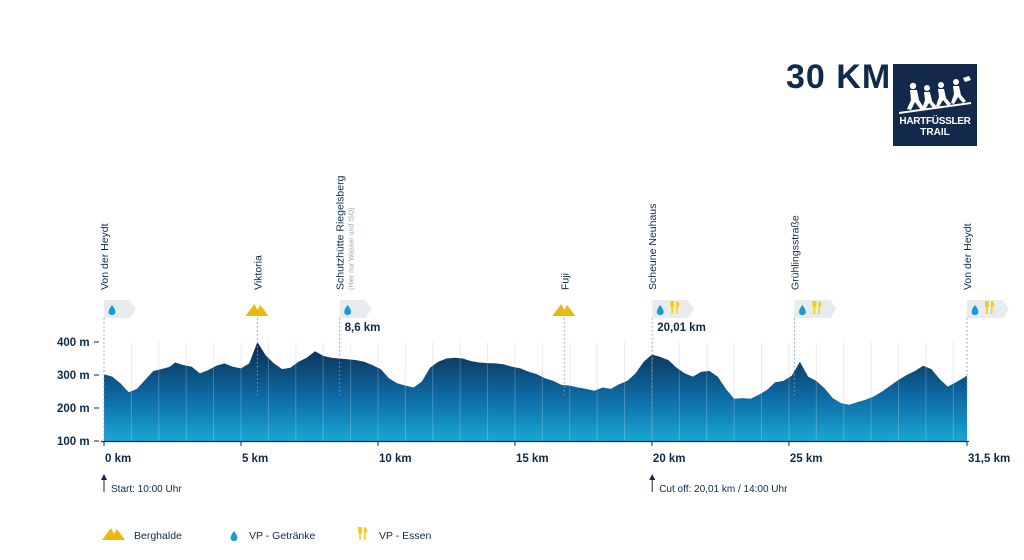  What do you see at coordinates (258, 272) in the screenshot?
I see `marker-label: Viktoria` at bounding box center [258, 272].